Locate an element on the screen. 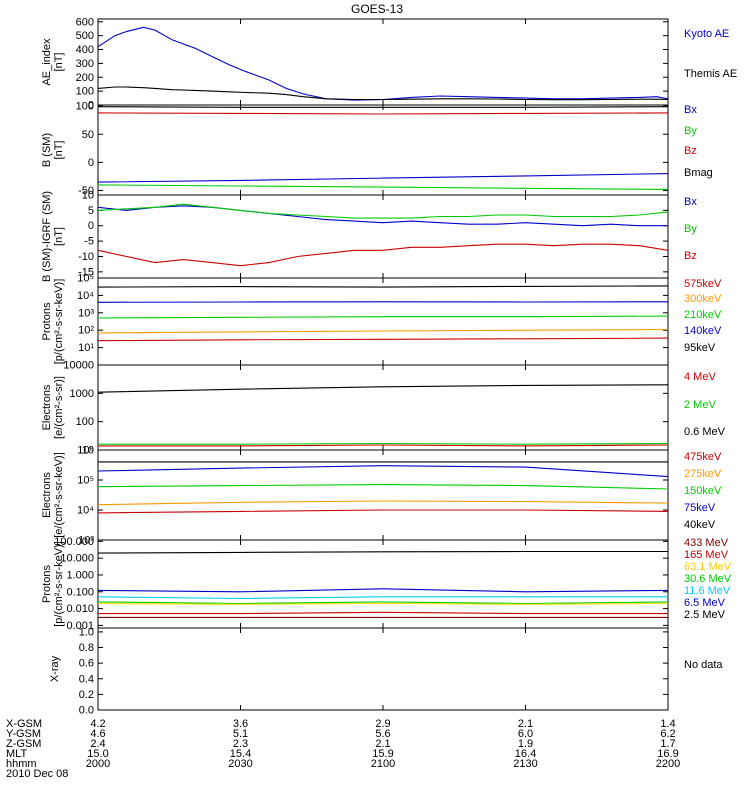 The width and height of the screenshot is (750, 800). y-tick-label: 10.000 is located at coordinates (77, 559).